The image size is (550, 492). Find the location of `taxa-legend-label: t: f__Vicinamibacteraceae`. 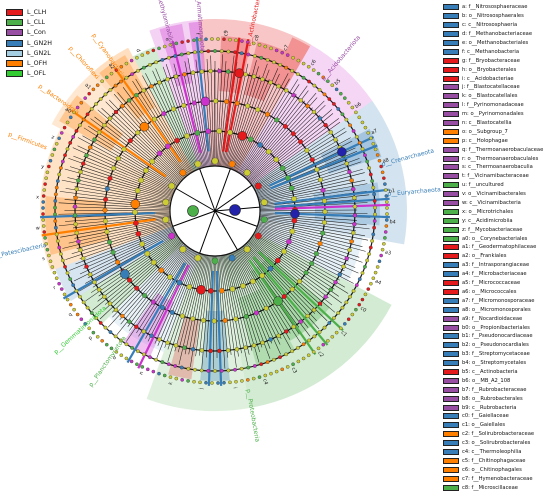

taxa-legend-label: t: f__Vicinamibacteraceae is located at coordinates (495, 176).